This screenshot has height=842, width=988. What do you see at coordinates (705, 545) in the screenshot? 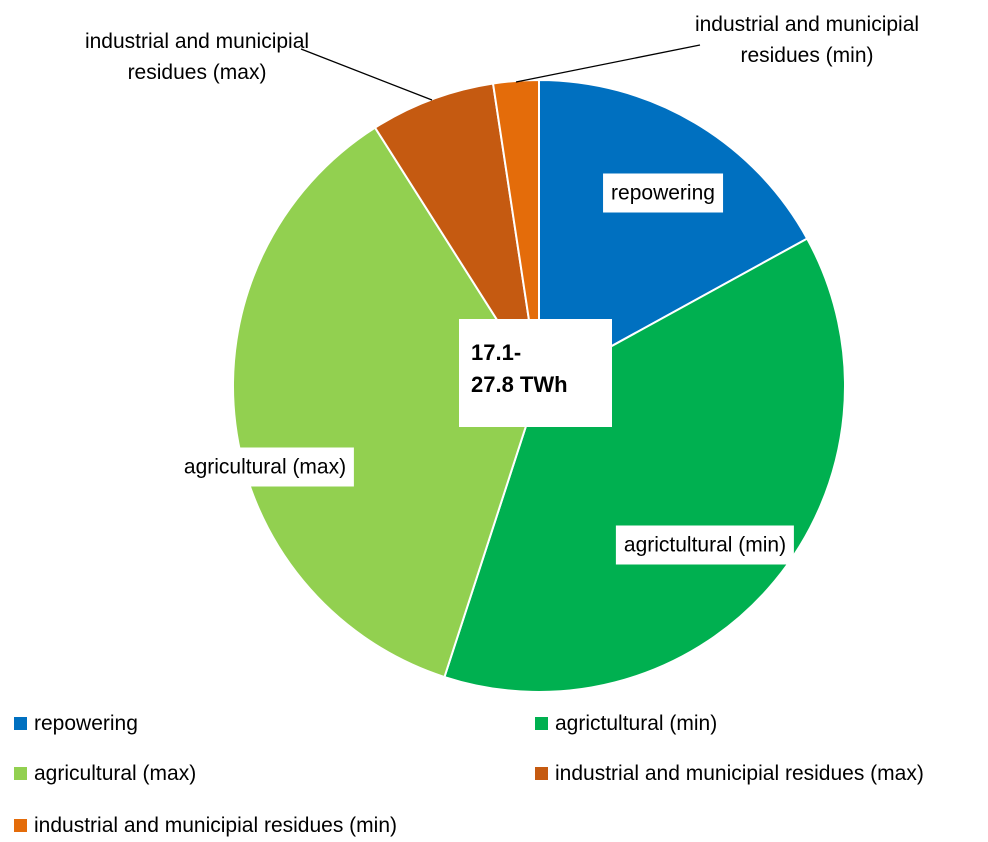
I see `data-label: agrictultural (min)` at bounding box center [705, 545].